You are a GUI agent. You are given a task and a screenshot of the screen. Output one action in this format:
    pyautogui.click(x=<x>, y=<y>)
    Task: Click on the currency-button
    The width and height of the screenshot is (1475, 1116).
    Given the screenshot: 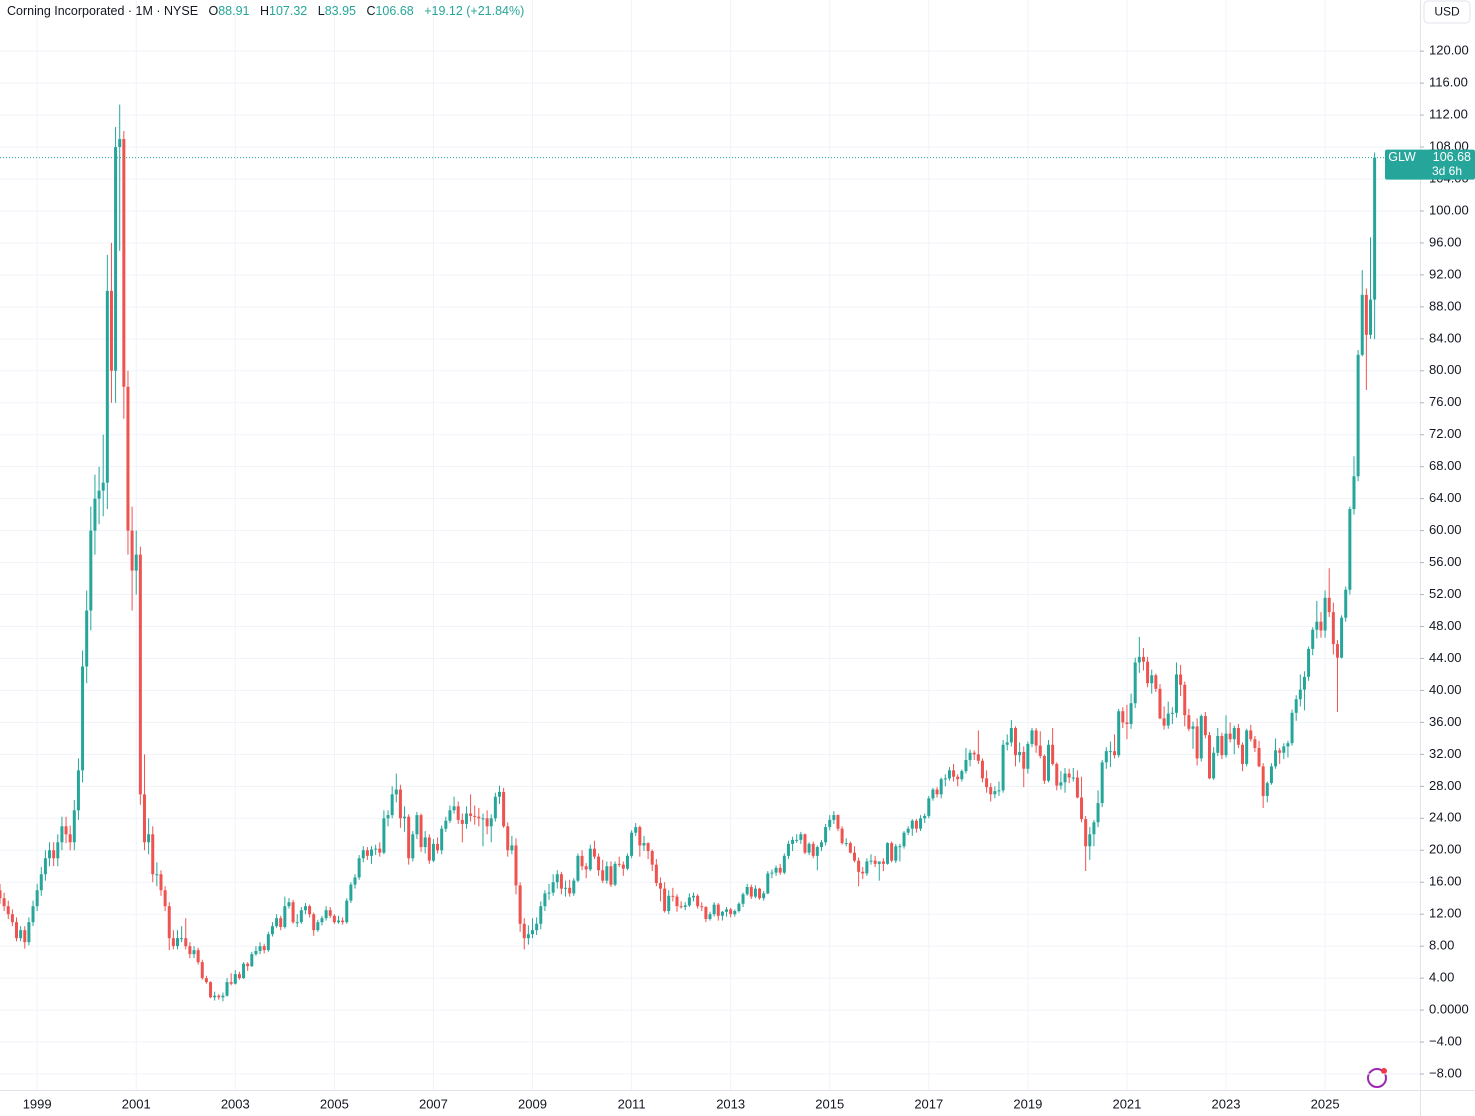 What is the action you would take?
    pyautogui.click(x=1447, y=12)
    